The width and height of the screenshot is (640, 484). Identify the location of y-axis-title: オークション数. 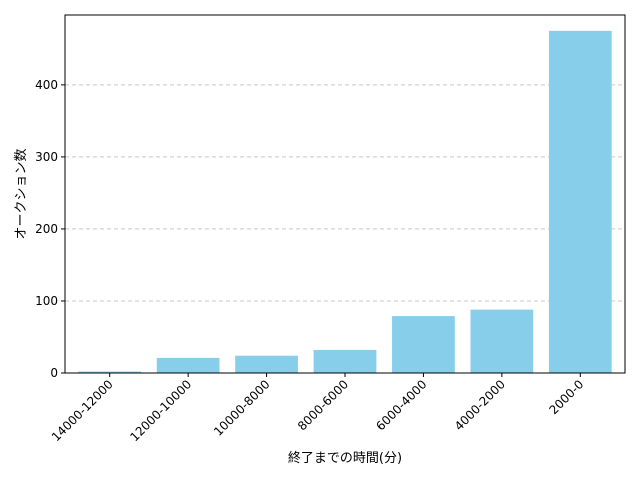
(21, 193).